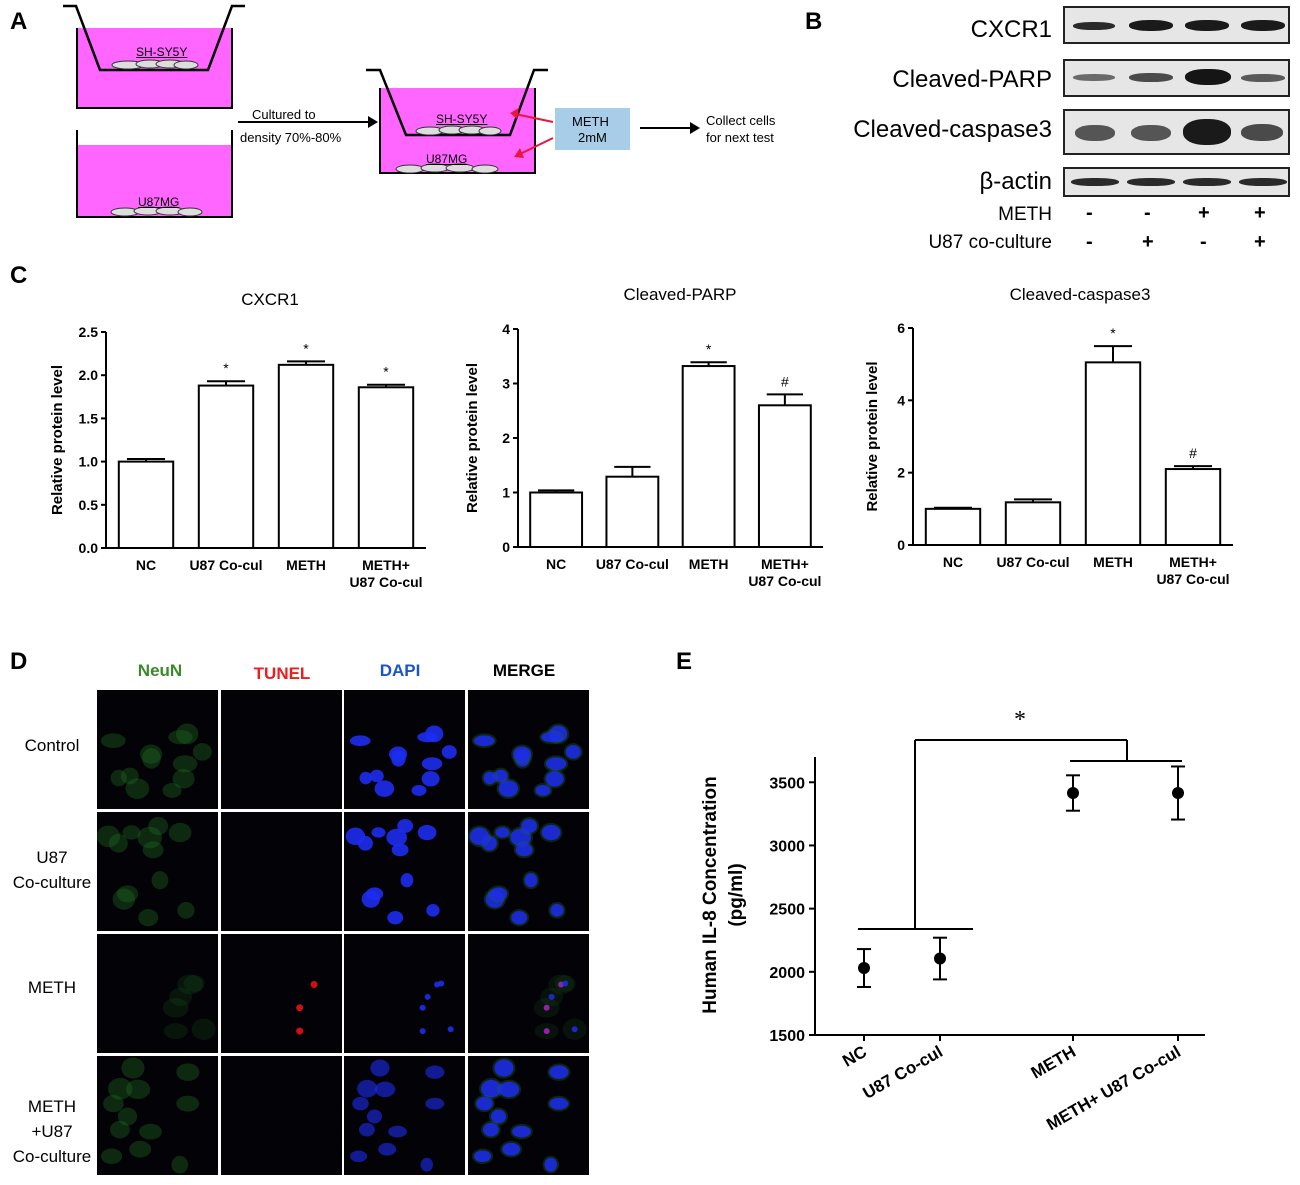  What do you see at coordinates (952, 129) in the screenshot?
I see `blot-label-cleaved-caspase3: Cleaved-caspase3` at bounding box center [952, 129].